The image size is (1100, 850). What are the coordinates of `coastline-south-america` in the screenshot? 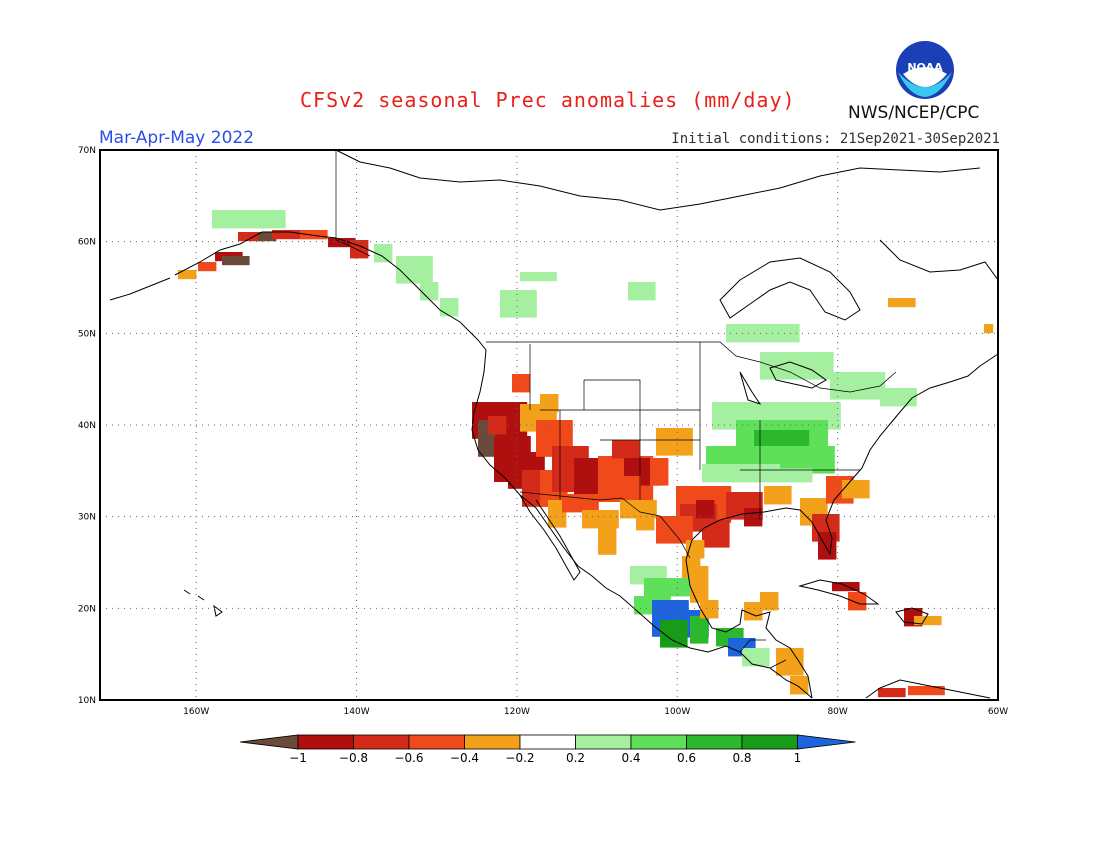 It's located at (928, 689).